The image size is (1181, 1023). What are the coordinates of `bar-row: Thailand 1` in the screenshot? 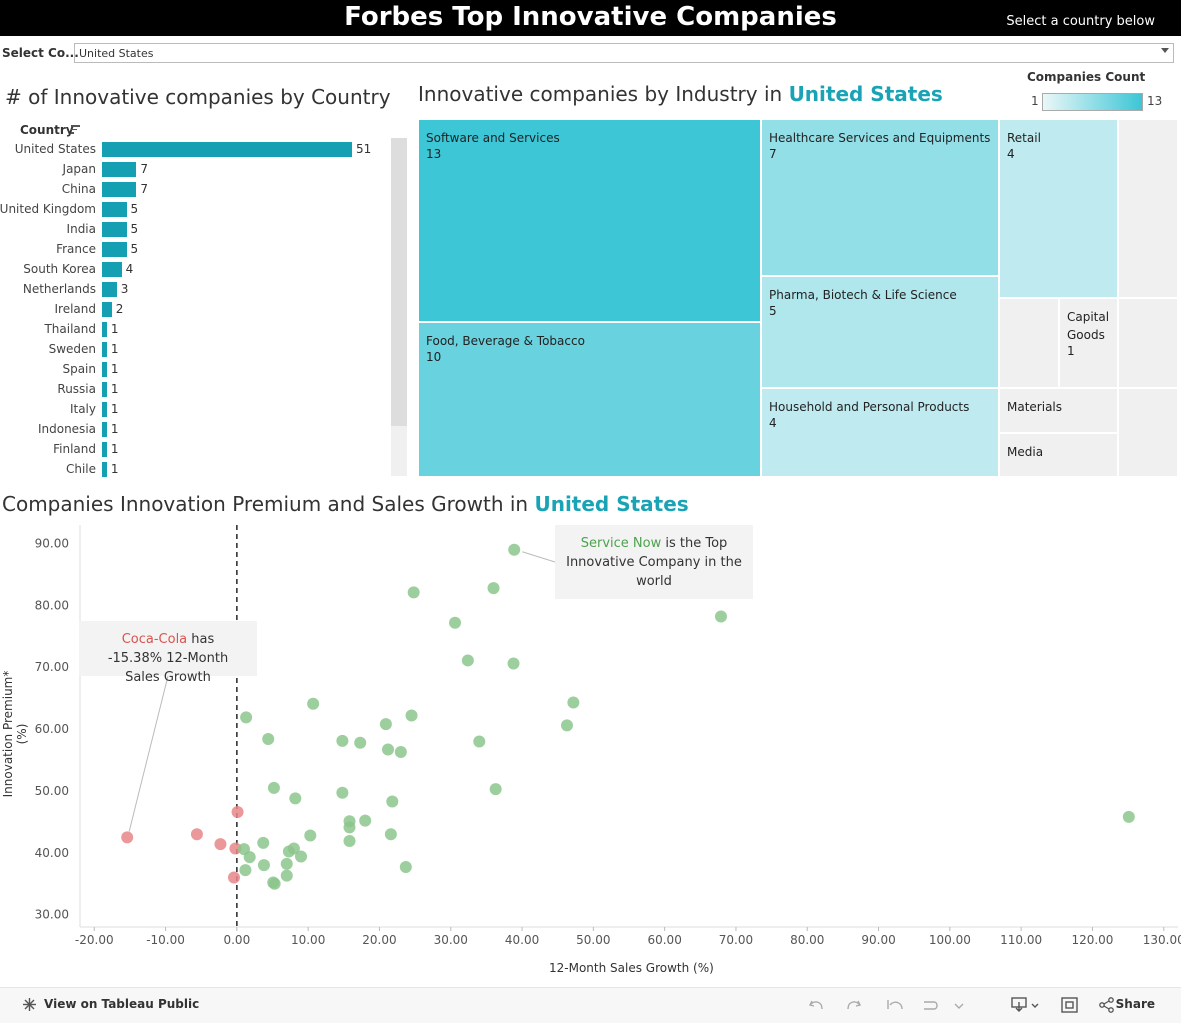 It's located at (195, 330).